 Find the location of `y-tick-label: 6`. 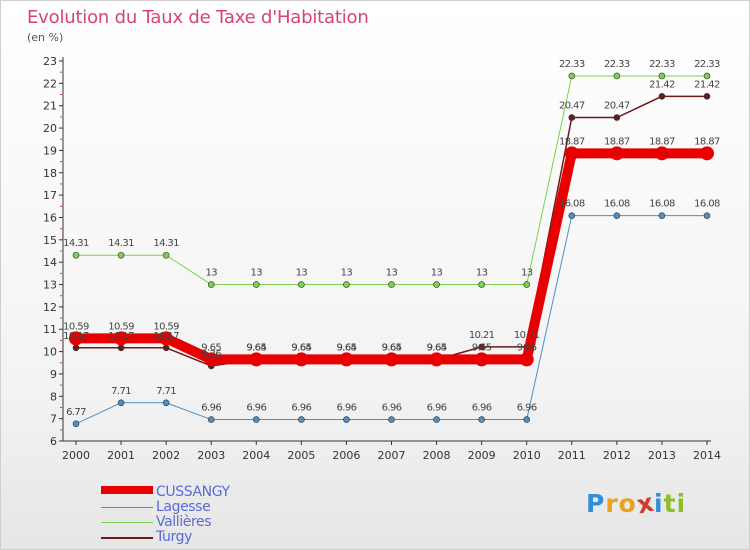

y-tick-label: 6 is located at coordinates (53, 441).